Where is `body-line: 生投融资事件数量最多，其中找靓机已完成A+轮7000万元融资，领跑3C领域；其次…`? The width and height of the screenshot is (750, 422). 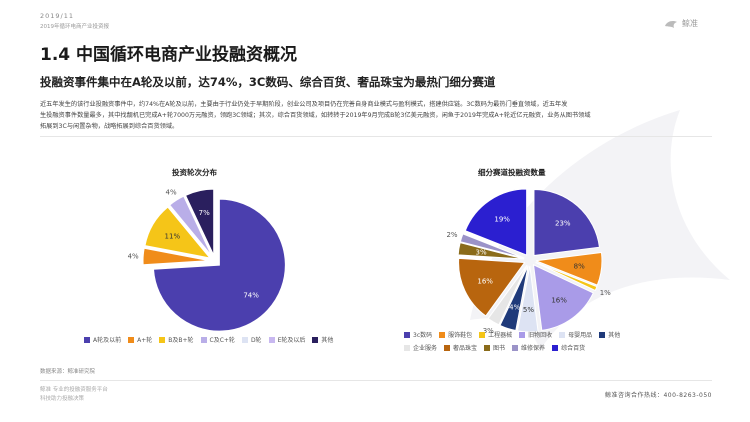 body-line: 生投融资事件数量最多，其中找靓机已完成A+轮7000万元融资，领跑3C领域；其次… is located at coordinates (315, 115).